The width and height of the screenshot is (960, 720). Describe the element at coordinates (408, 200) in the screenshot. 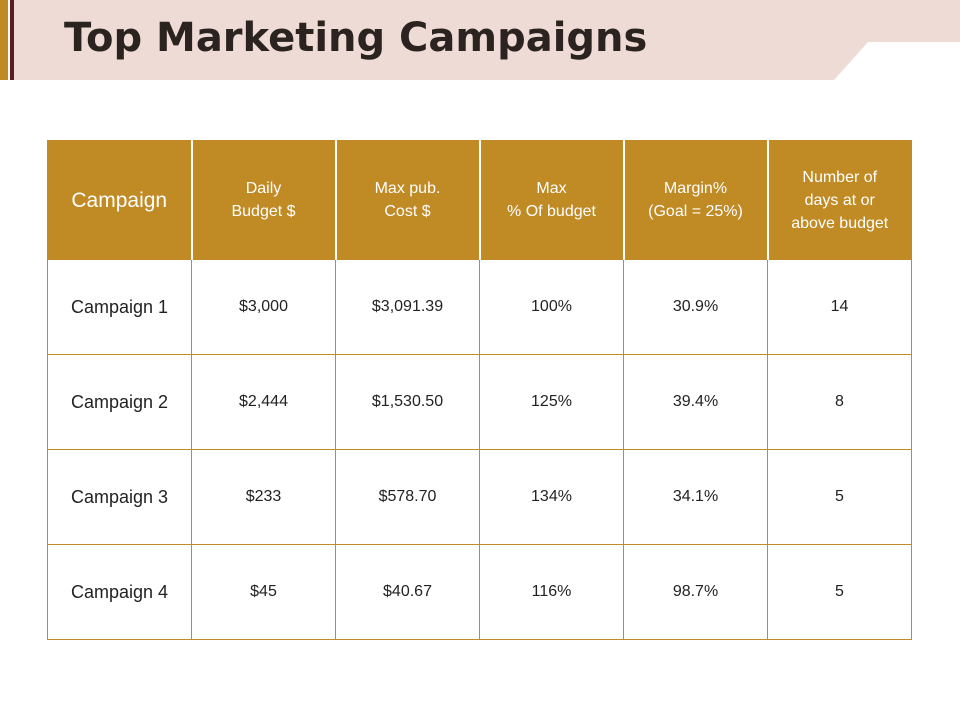

I see `header-max-pub-cost: Max pub. Cost $` at that location.